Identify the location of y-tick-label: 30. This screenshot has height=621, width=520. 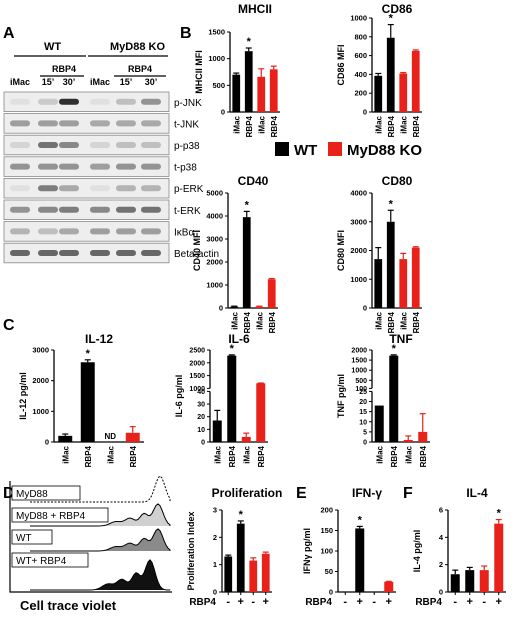
(201, 405).